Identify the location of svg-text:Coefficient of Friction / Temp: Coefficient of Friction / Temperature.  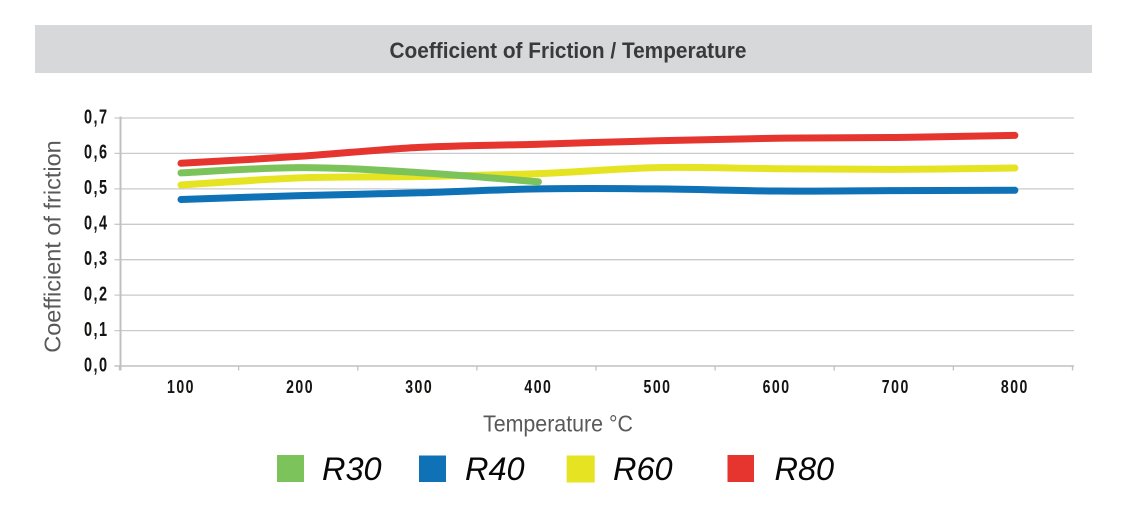
(568, 50).